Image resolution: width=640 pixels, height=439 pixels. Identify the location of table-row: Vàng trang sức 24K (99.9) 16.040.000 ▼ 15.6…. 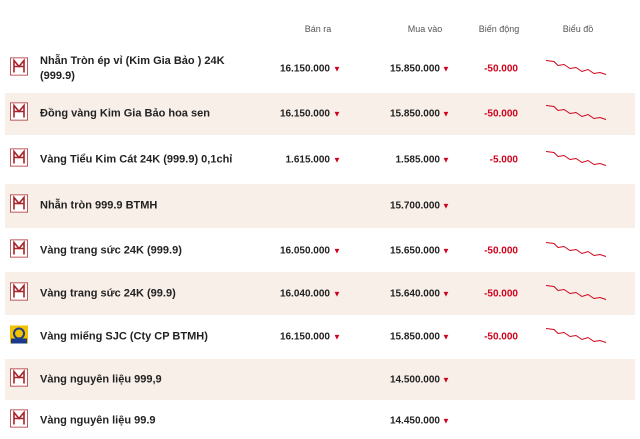
(320, 293).